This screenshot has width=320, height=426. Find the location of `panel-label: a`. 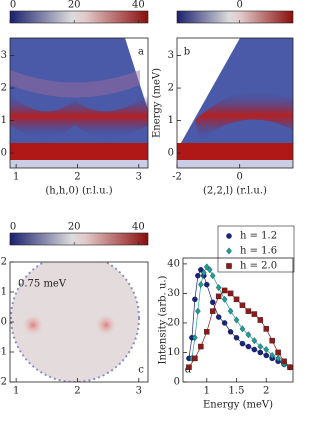

panel-label: a is located at coordinates (141, 52).